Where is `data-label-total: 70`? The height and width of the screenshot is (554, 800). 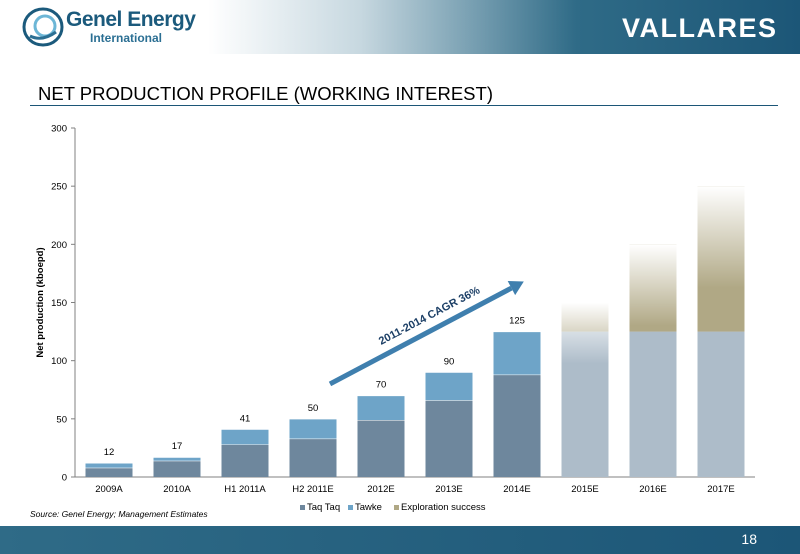
data-label-total: 70 is located at coordinates (381, 385).